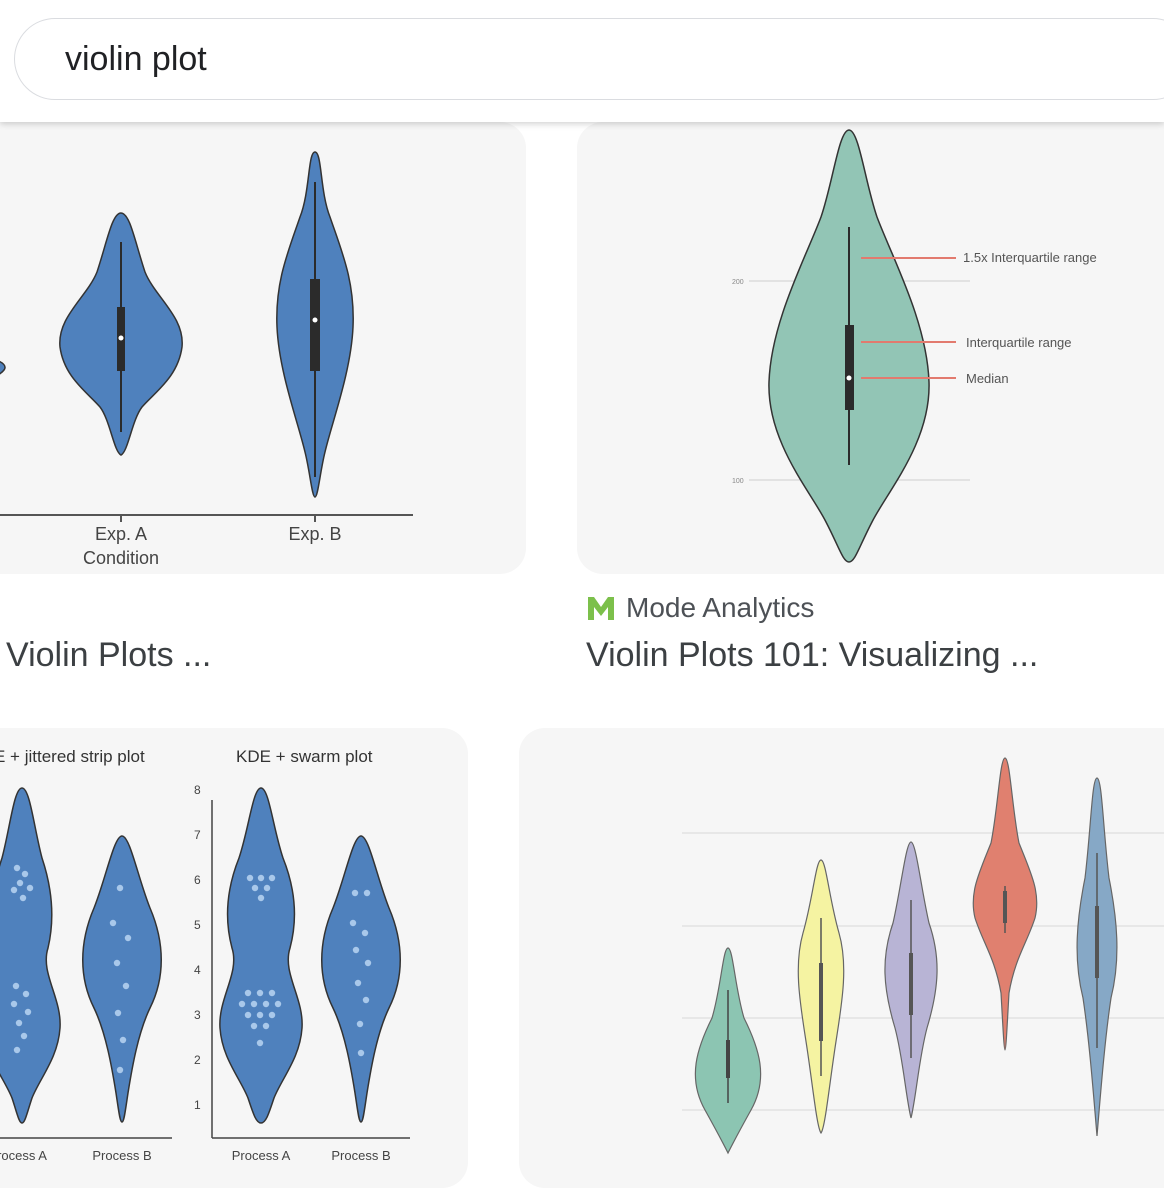  What do you see at coordinates (738, 282) in the screenshot?
I see `y-tick-label: 200` at bounding box center [738, 282].